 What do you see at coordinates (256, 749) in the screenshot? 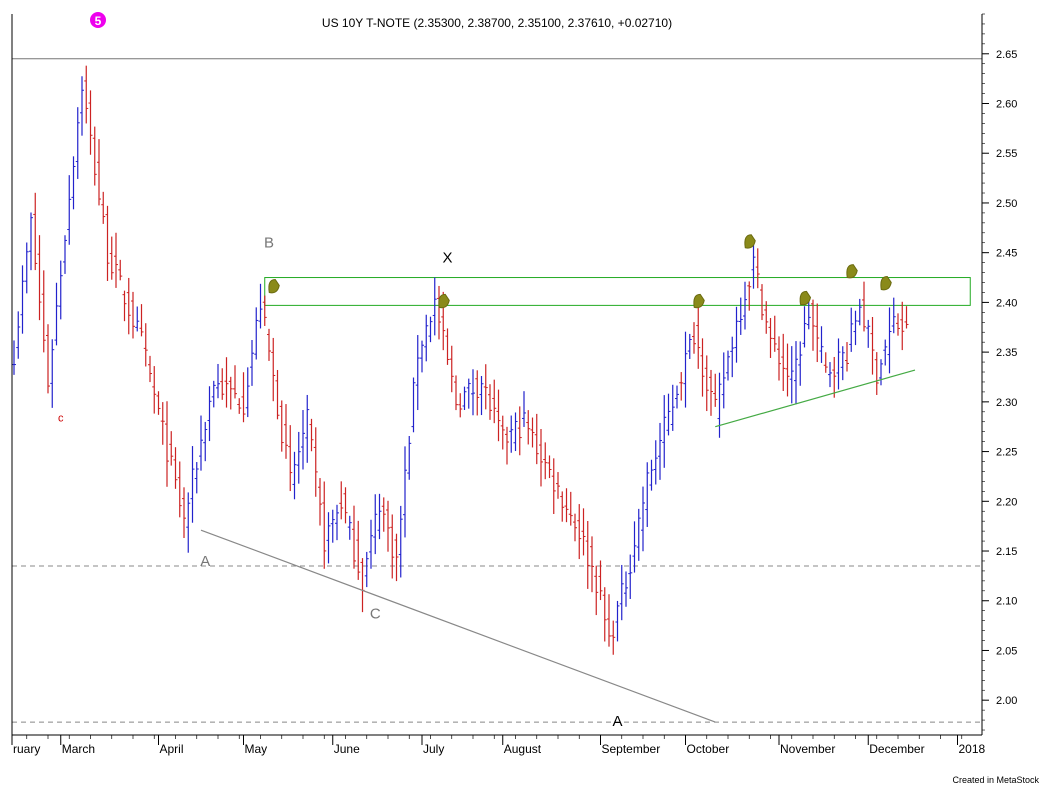
I see `x-tick-label: May` at bounding box center [256, 749].